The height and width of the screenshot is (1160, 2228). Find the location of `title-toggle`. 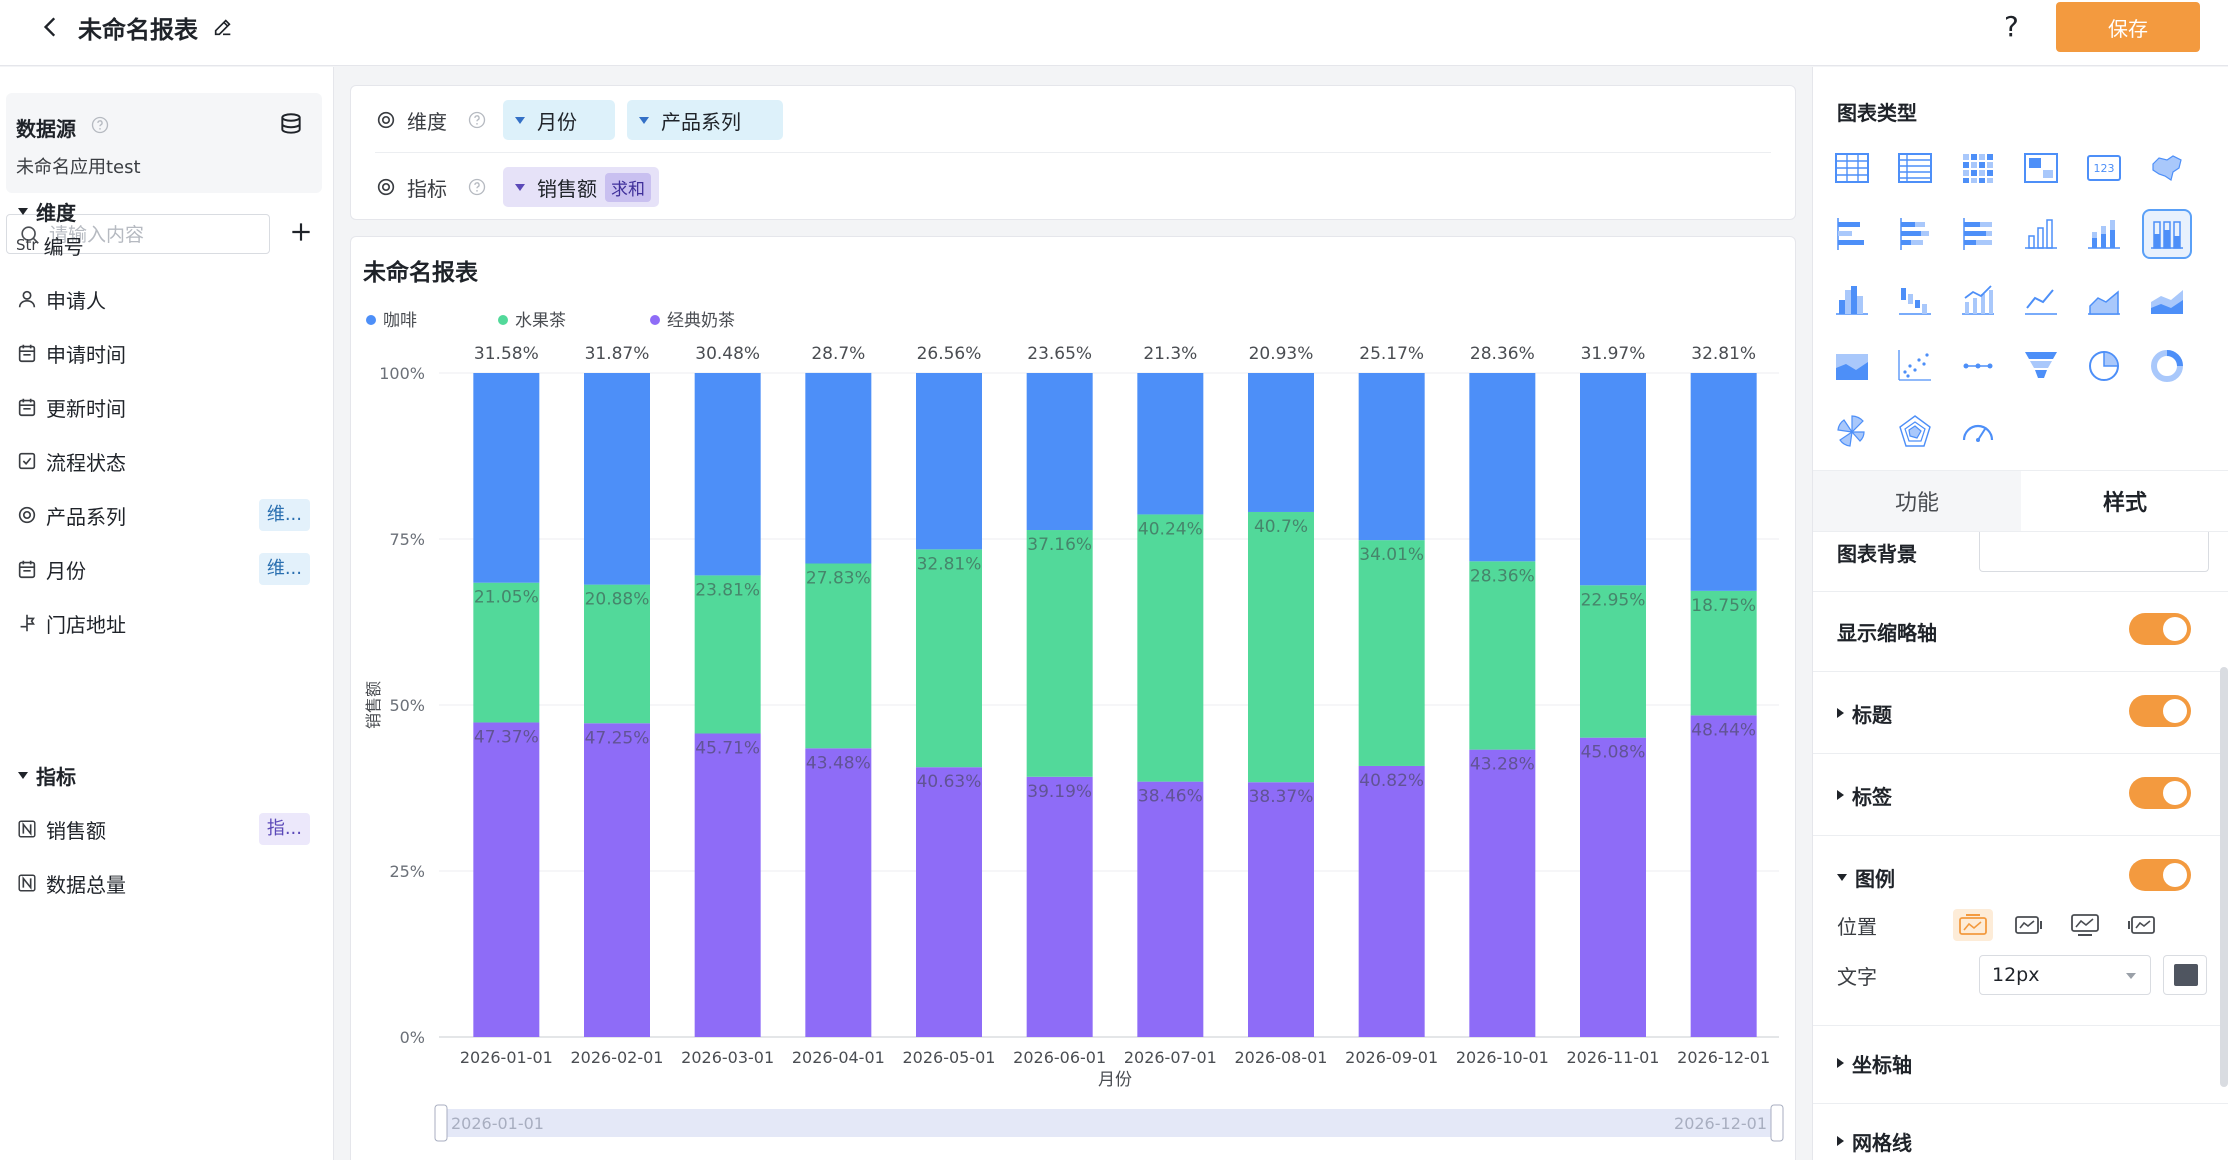

title-toggle is located at coordinates (2160, 711).